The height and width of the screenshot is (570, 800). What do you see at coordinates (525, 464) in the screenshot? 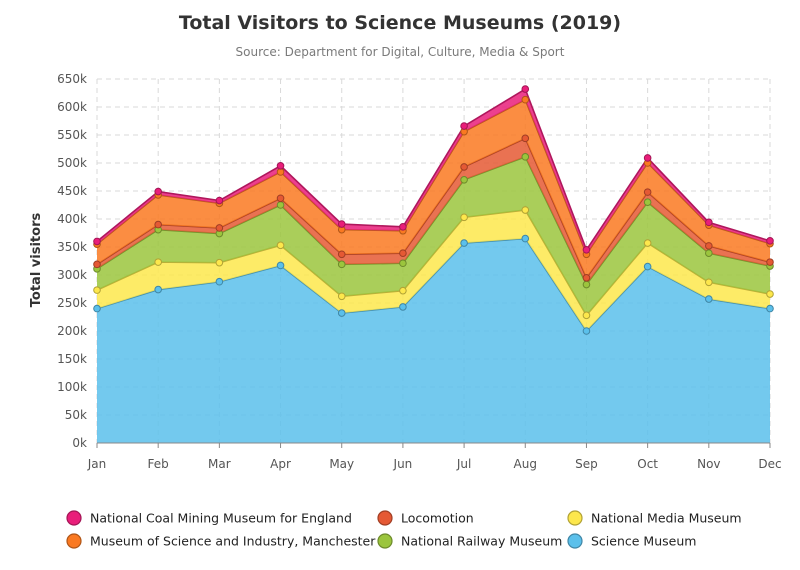
I see `x-tick-label: Aug` at bounding box center [525, 464].